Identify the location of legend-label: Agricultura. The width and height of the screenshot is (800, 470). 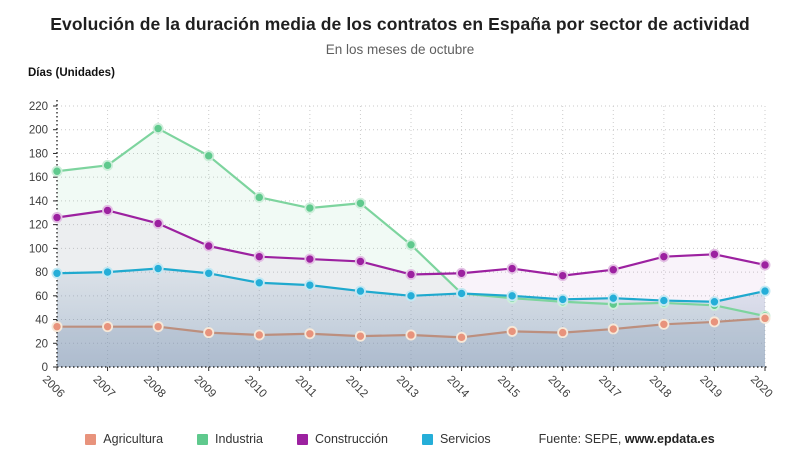
(133, 439).